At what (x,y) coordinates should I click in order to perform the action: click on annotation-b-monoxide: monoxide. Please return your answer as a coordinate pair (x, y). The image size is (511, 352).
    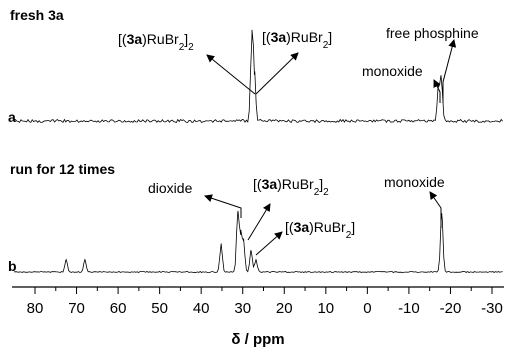
    Looking at the image, I should click on (414, 182).